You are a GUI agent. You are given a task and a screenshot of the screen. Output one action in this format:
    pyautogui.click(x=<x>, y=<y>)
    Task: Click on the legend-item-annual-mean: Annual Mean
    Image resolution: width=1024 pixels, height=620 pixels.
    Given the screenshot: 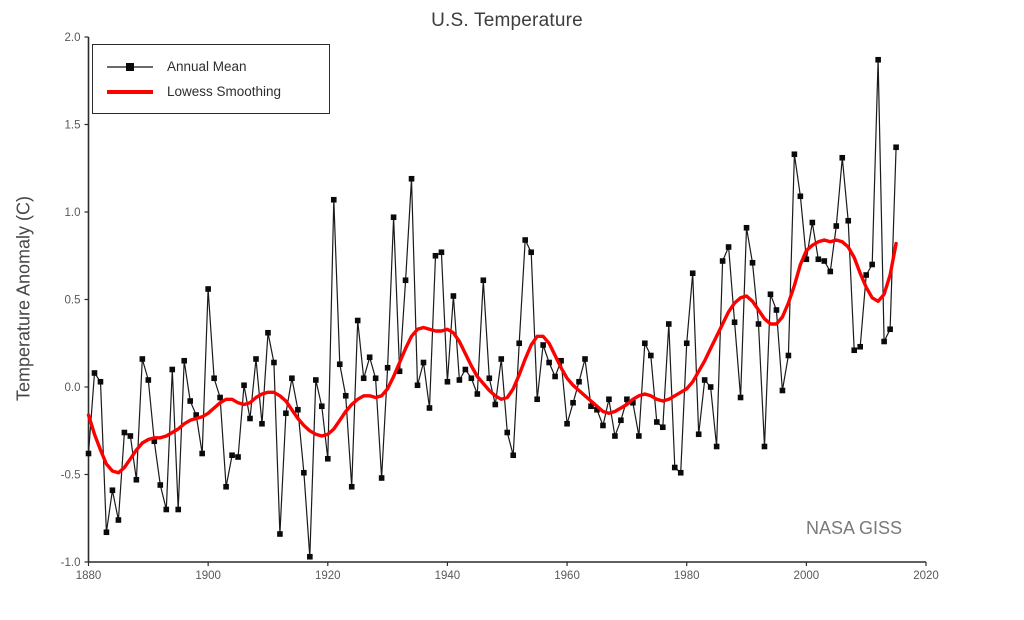 What is the action you would take?
    pyautogui.click(x=218, y=66)
    